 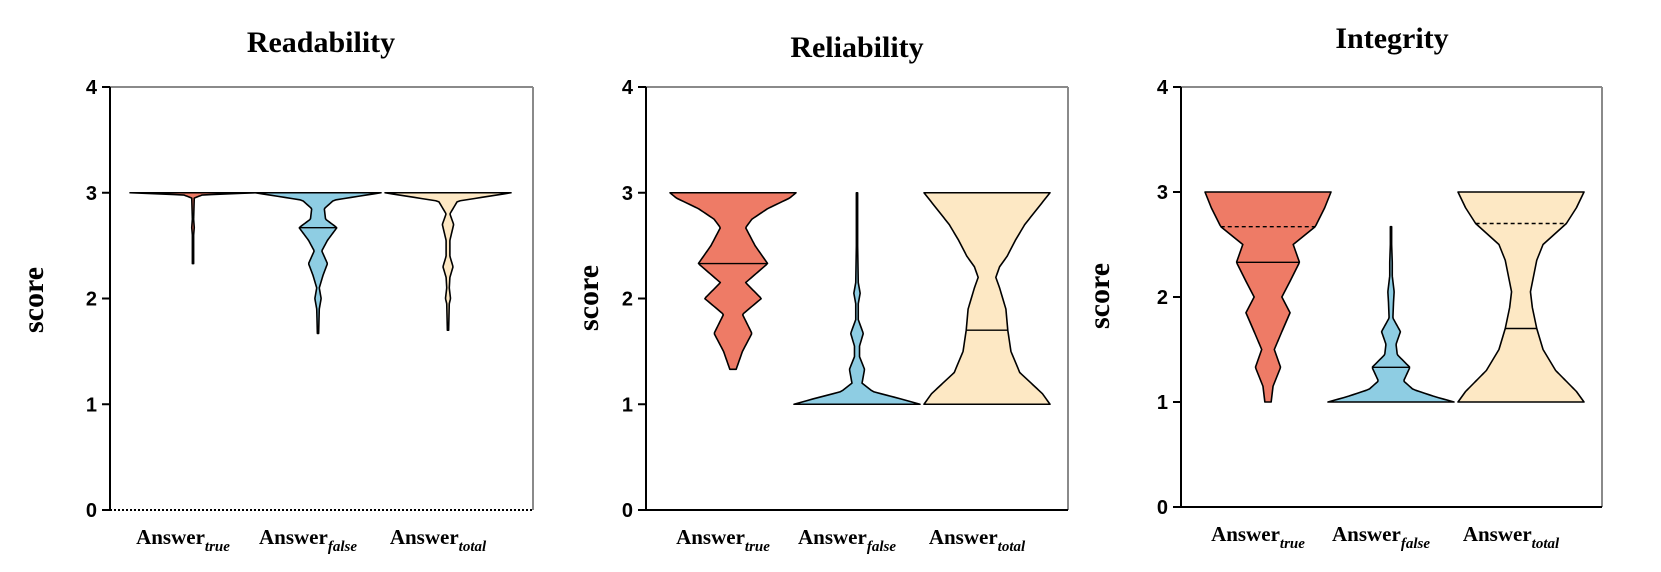 I want to click on chart-title: Readability, so click(x=321, y=42).